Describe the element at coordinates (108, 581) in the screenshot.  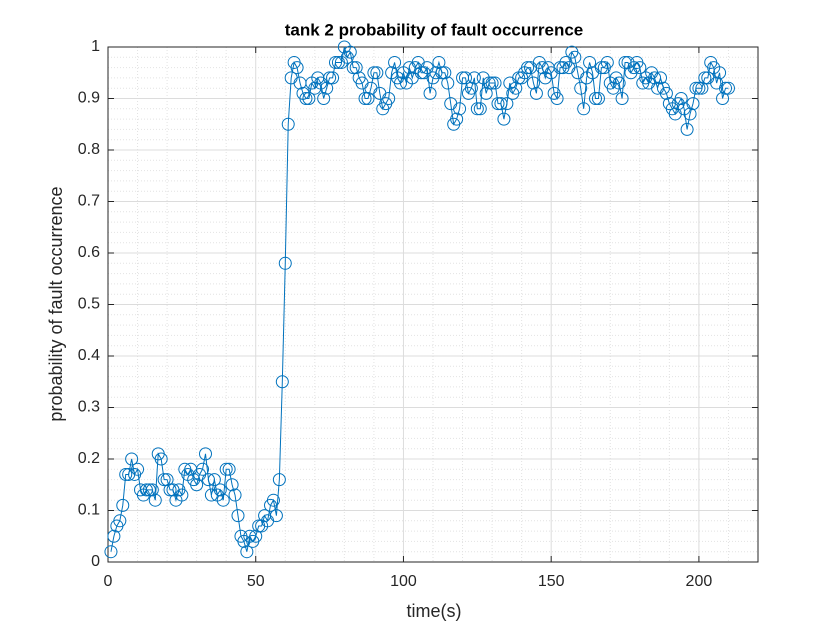
I see `x-tick-label: 0` at that location.